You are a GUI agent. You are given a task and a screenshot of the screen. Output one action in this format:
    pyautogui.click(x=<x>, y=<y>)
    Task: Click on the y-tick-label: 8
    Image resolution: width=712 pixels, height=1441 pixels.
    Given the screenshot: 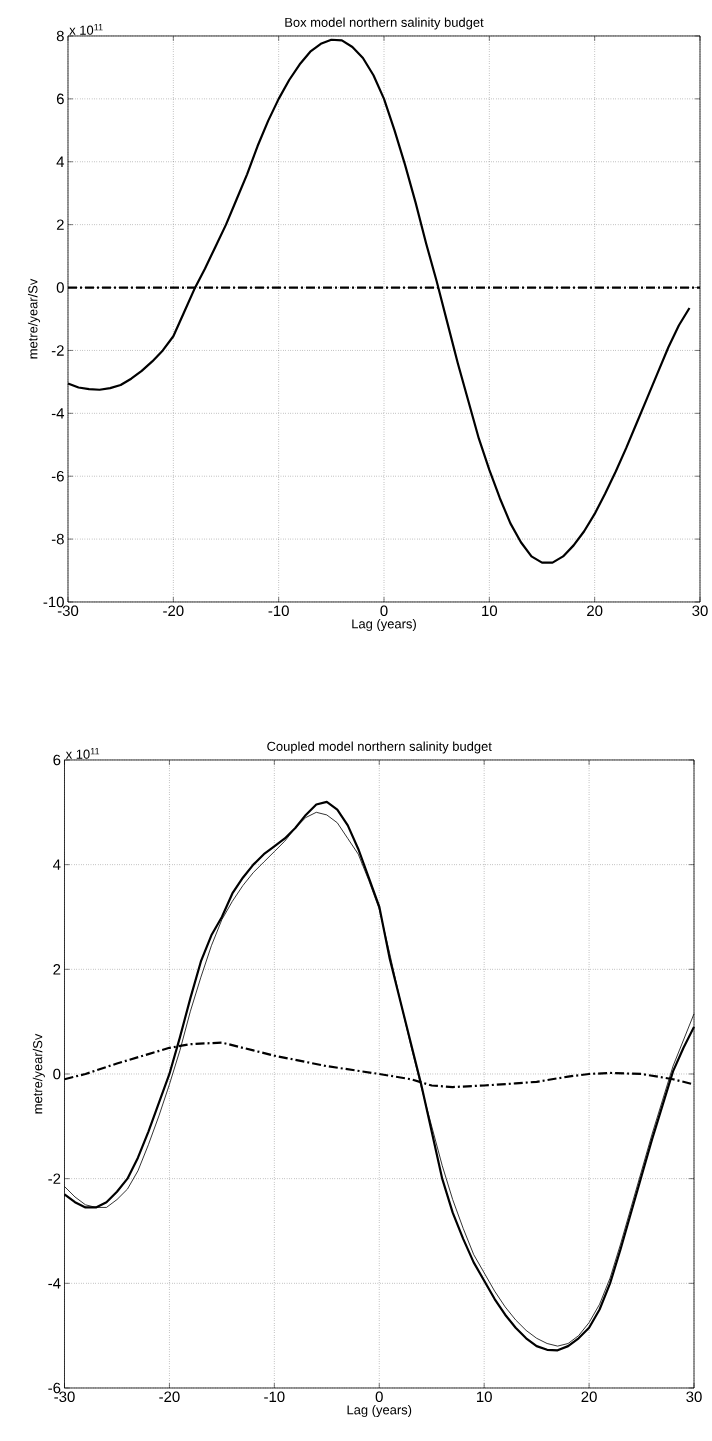 What is the action you would take?
    pyautogui.click(x=61, y=36)
    